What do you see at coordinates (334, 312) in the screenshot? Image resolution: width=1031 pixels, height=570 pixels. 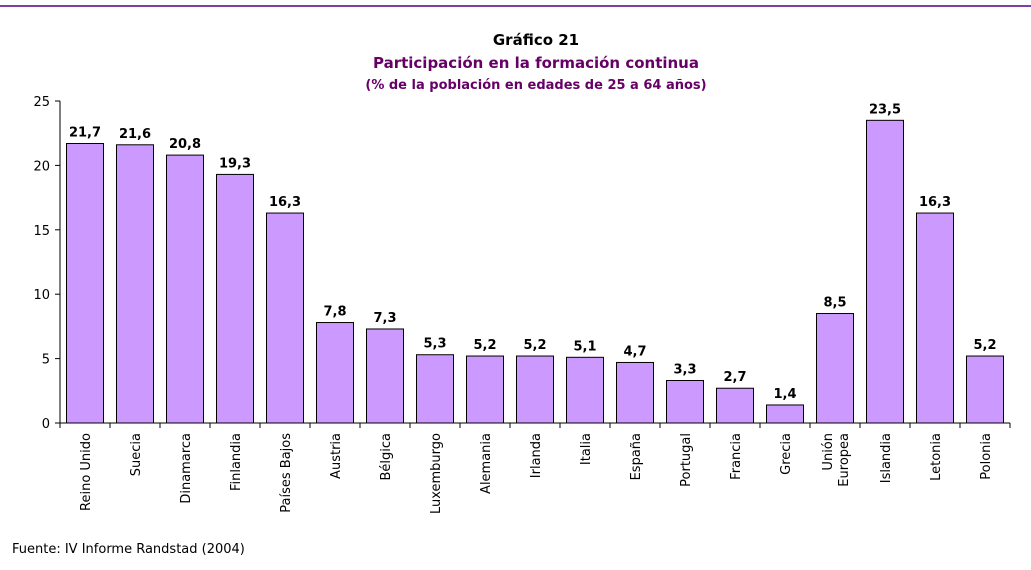 I see `value-label: 7,8` at bounding box center [334, 312].